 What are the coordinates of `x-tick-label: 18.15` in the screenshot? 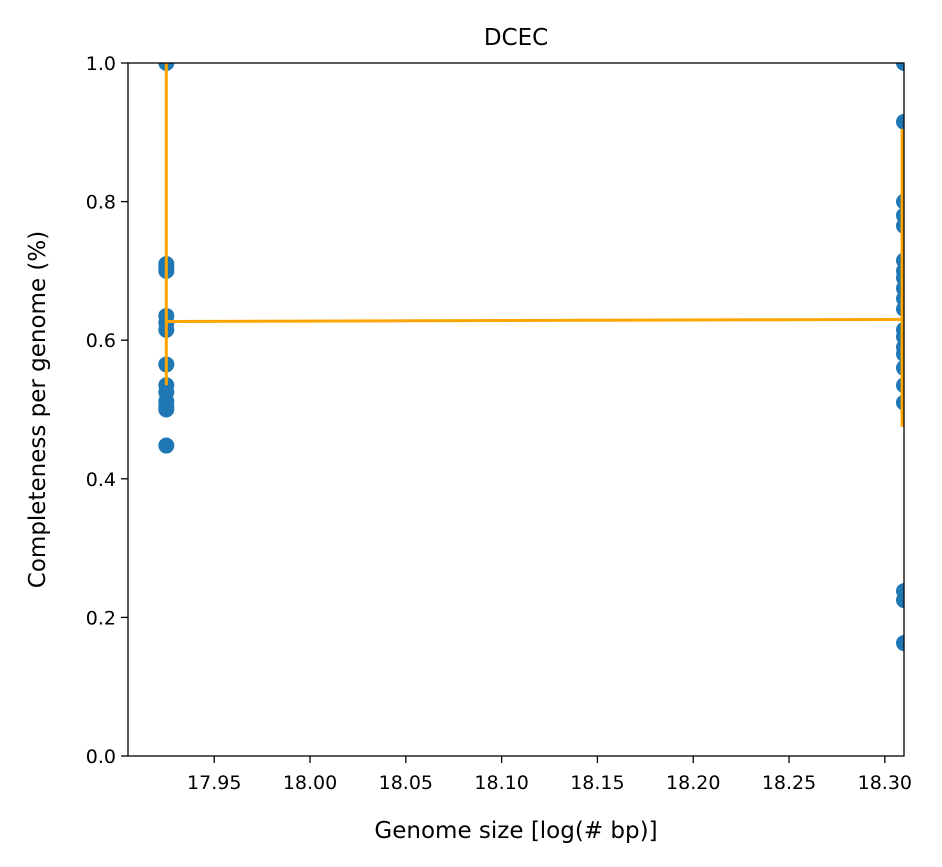 It's located at (597, 783).